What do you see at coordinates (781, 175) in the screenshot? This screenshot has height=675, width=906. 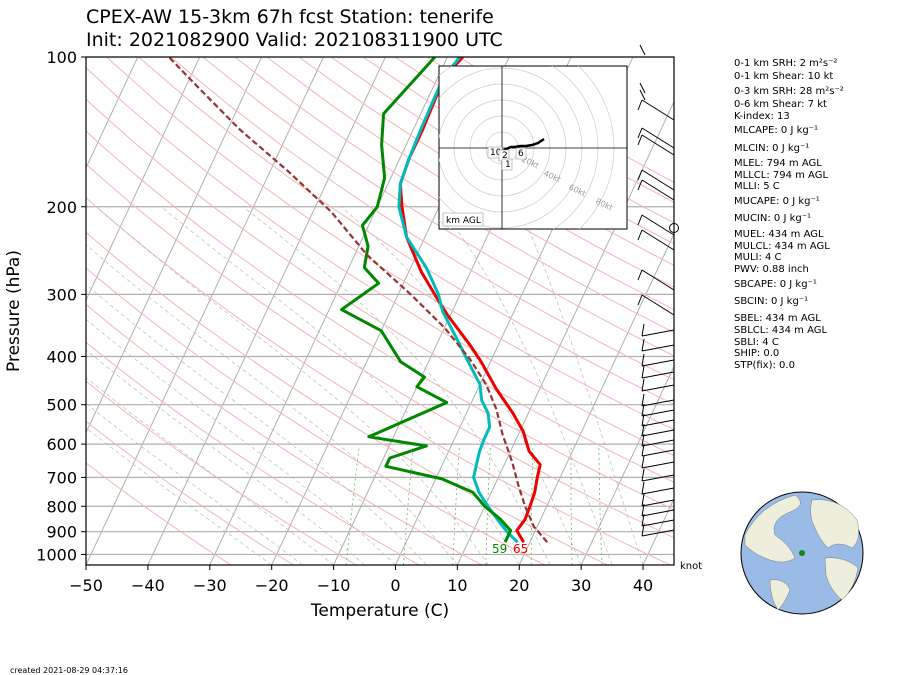 I see `index-line: MLLCL: 794 m AGL` at bounding box center [781, 175].